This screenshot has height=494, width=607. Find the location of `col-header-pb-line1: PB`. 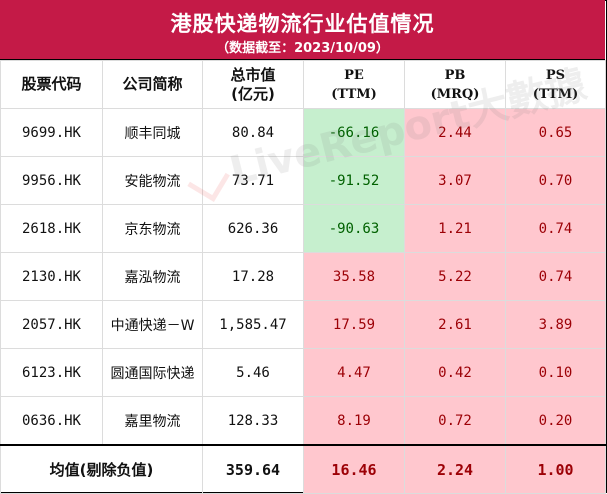

col-header-pb-line1: PB is located at coordinates (455, 75).